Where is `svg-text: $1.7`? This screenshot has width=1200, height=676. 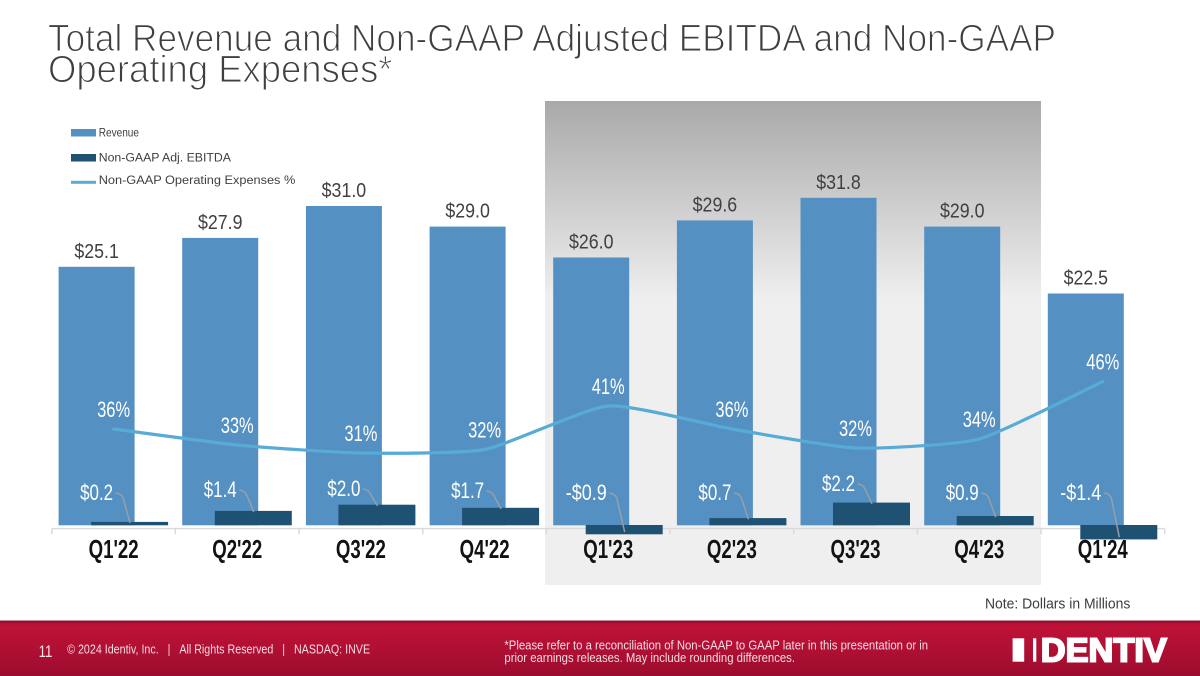
svg-text: $1.7 is located at coordinates (467, 491).